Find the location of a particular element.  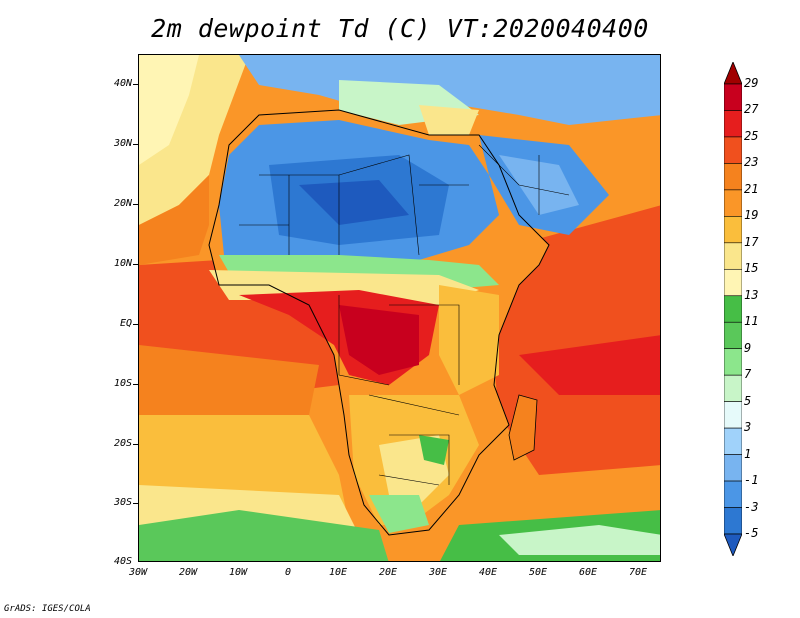

colorbar-label: -1 is located at coordinates (751, 480).